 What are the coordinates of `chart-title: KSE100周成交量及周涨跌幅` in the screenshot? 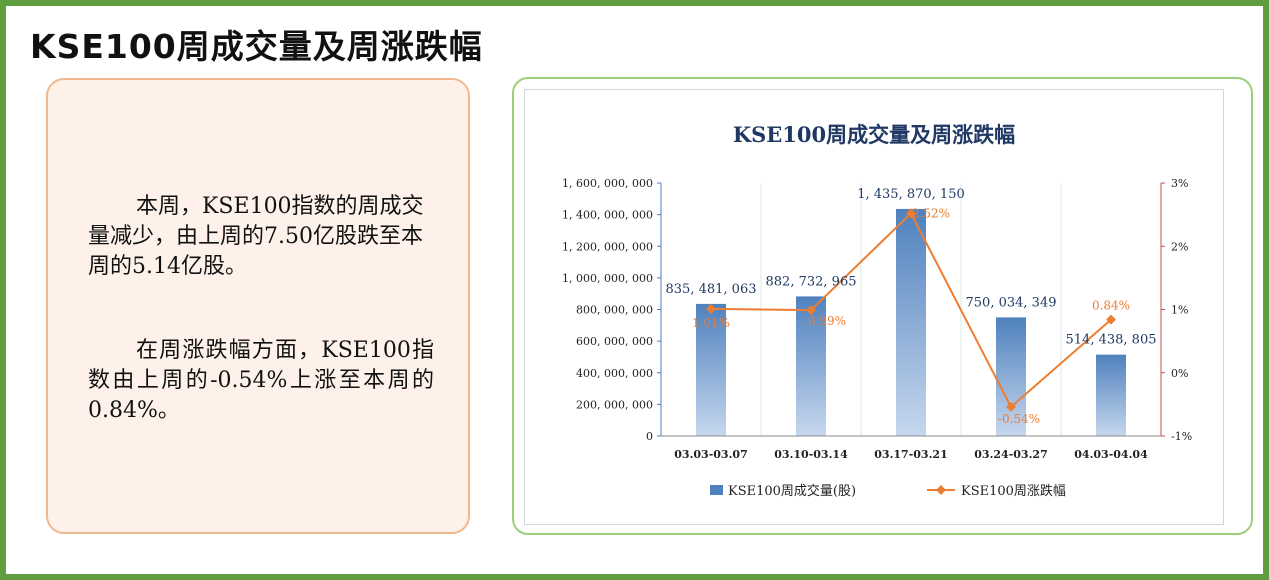 It's located at (874, 134).